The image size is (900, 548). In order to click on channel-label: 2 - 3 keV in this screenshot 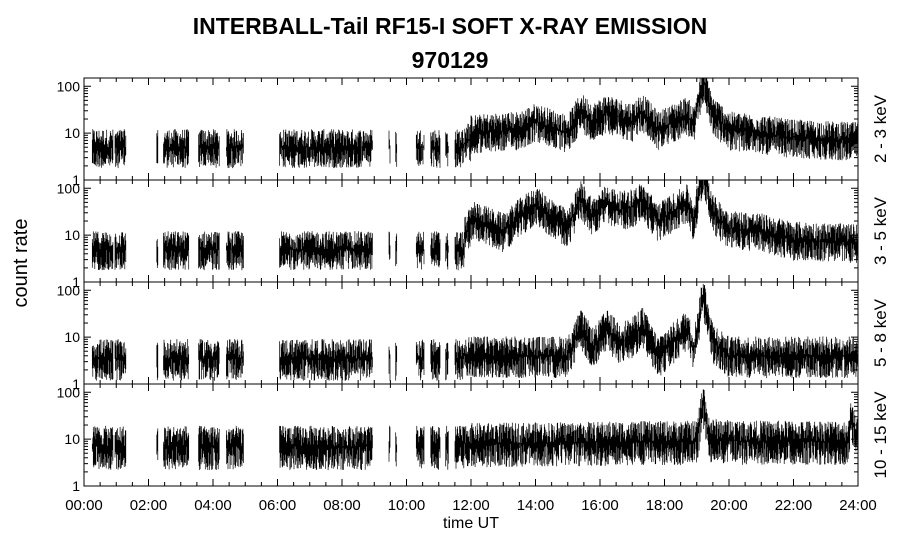, I will do `click(880, 128)`.